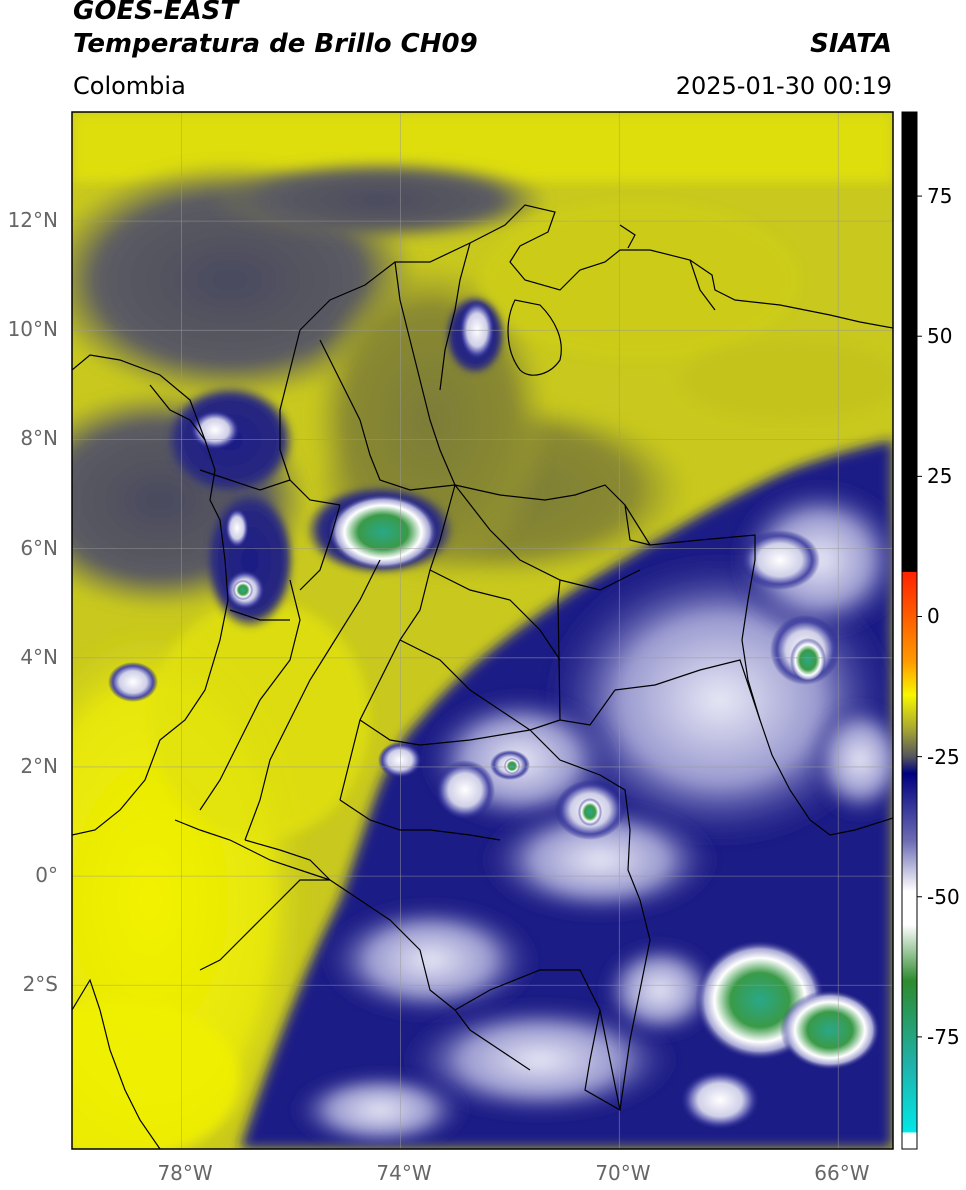 The height and width of the screenshot is (1190, 966). Describe the element at coordinates (32, 220) in the screenshot. I see `lat-tick-label: 12°N` at that location.